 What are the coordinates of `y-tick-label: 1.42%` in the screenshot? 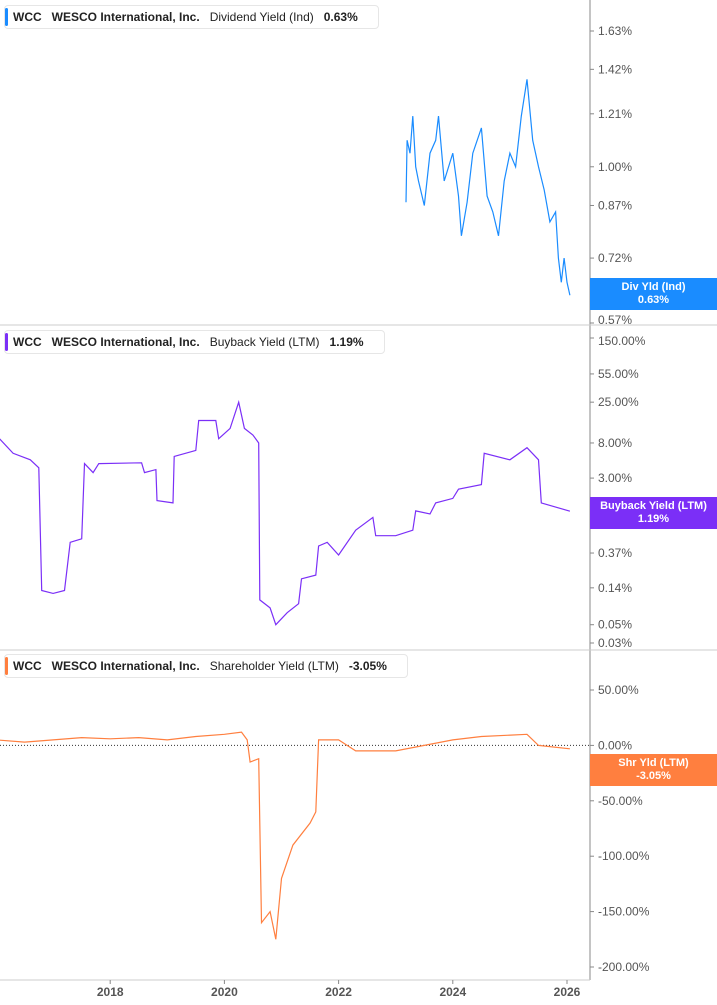 It's located at (615, 69).